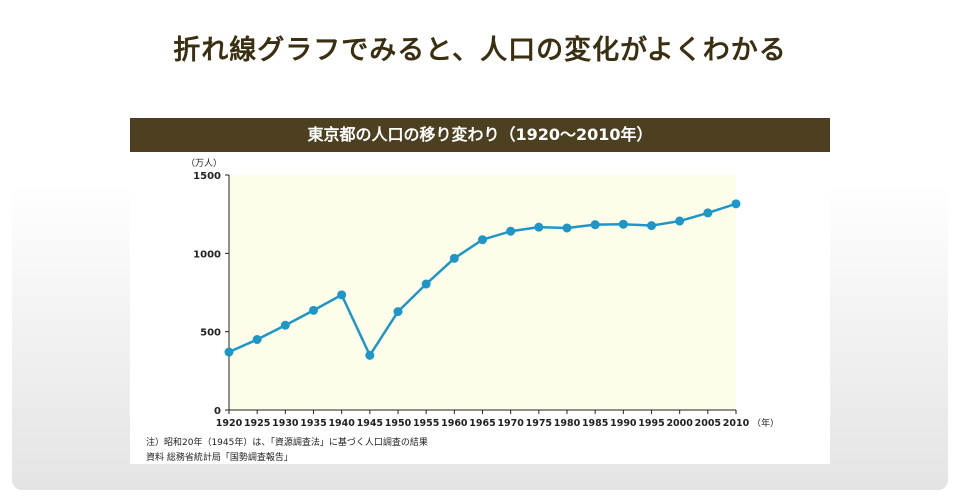 This screenshot has height=500, width=960. Describe the element at coordinates (454, 423) in the screenshot. I see `x-tick-label: 1960` at that location.